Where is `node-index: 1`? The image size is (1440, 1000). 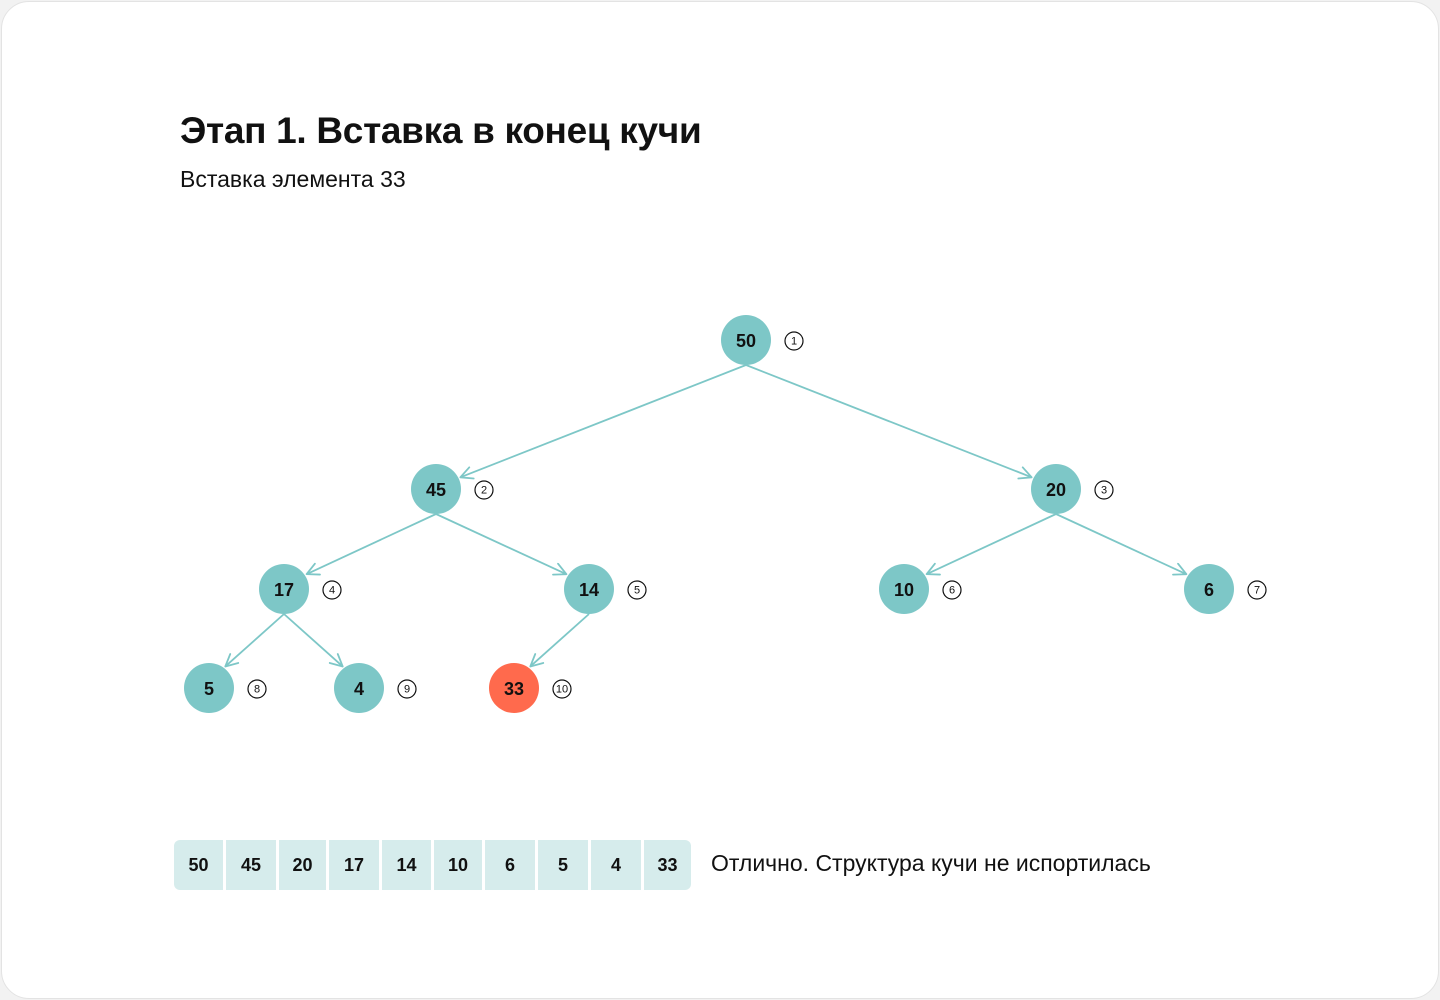 node-index: 1 is located at coordinates (794, 342).